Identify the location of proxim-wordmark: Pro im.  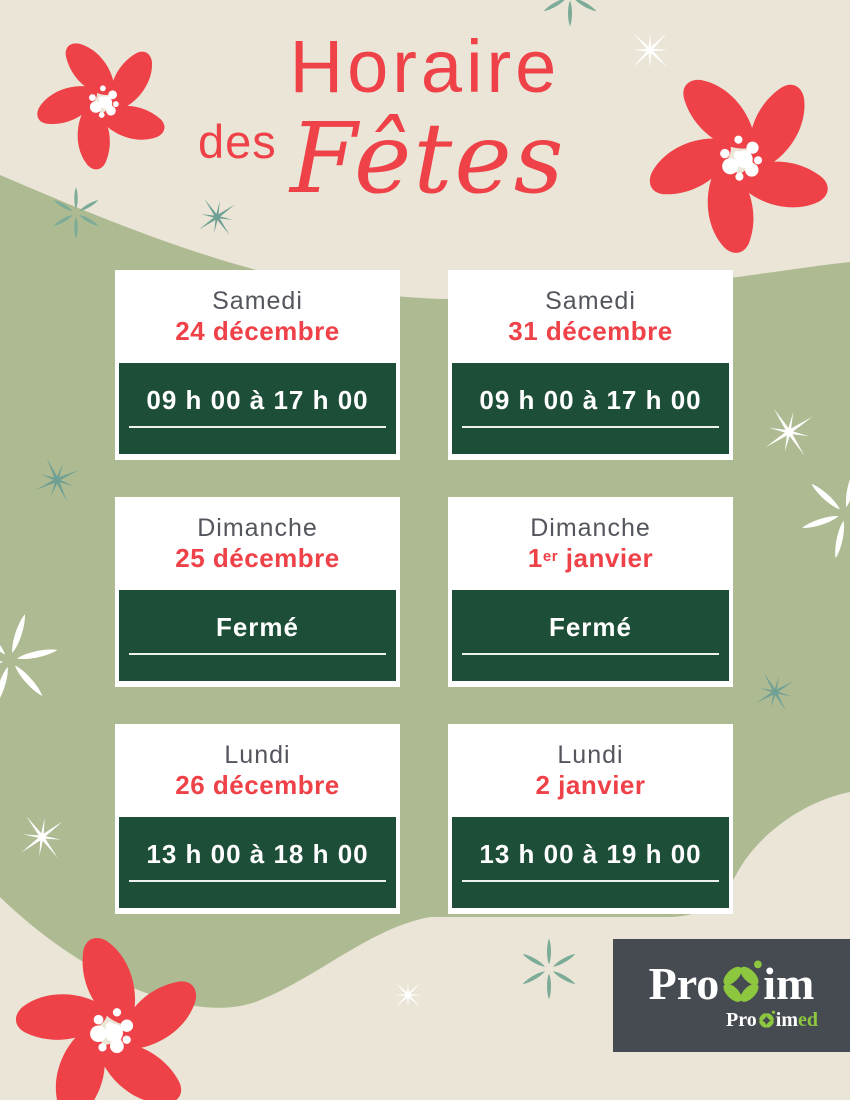
(732, 984).